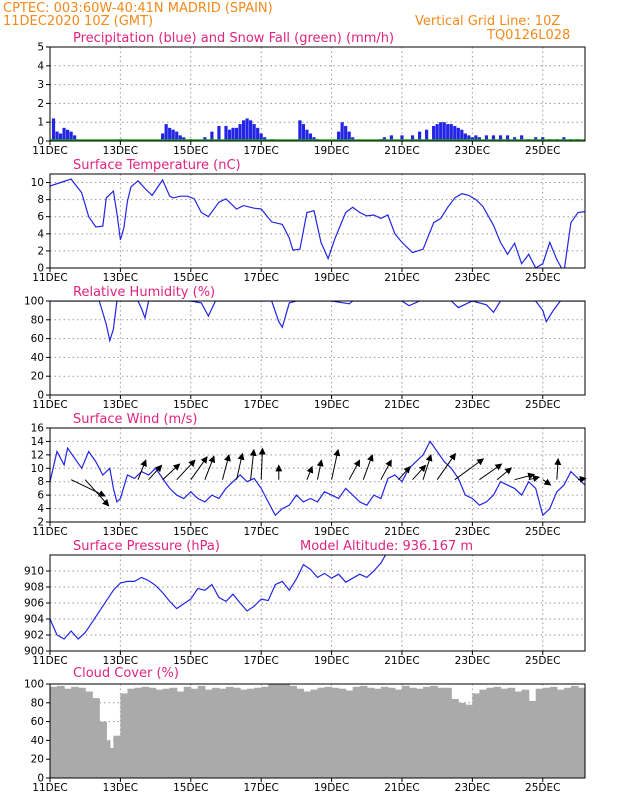  Describe the element at coordinates (37, 760) in the screenshot. I see `cloud-ytick-label: 20` at that location.